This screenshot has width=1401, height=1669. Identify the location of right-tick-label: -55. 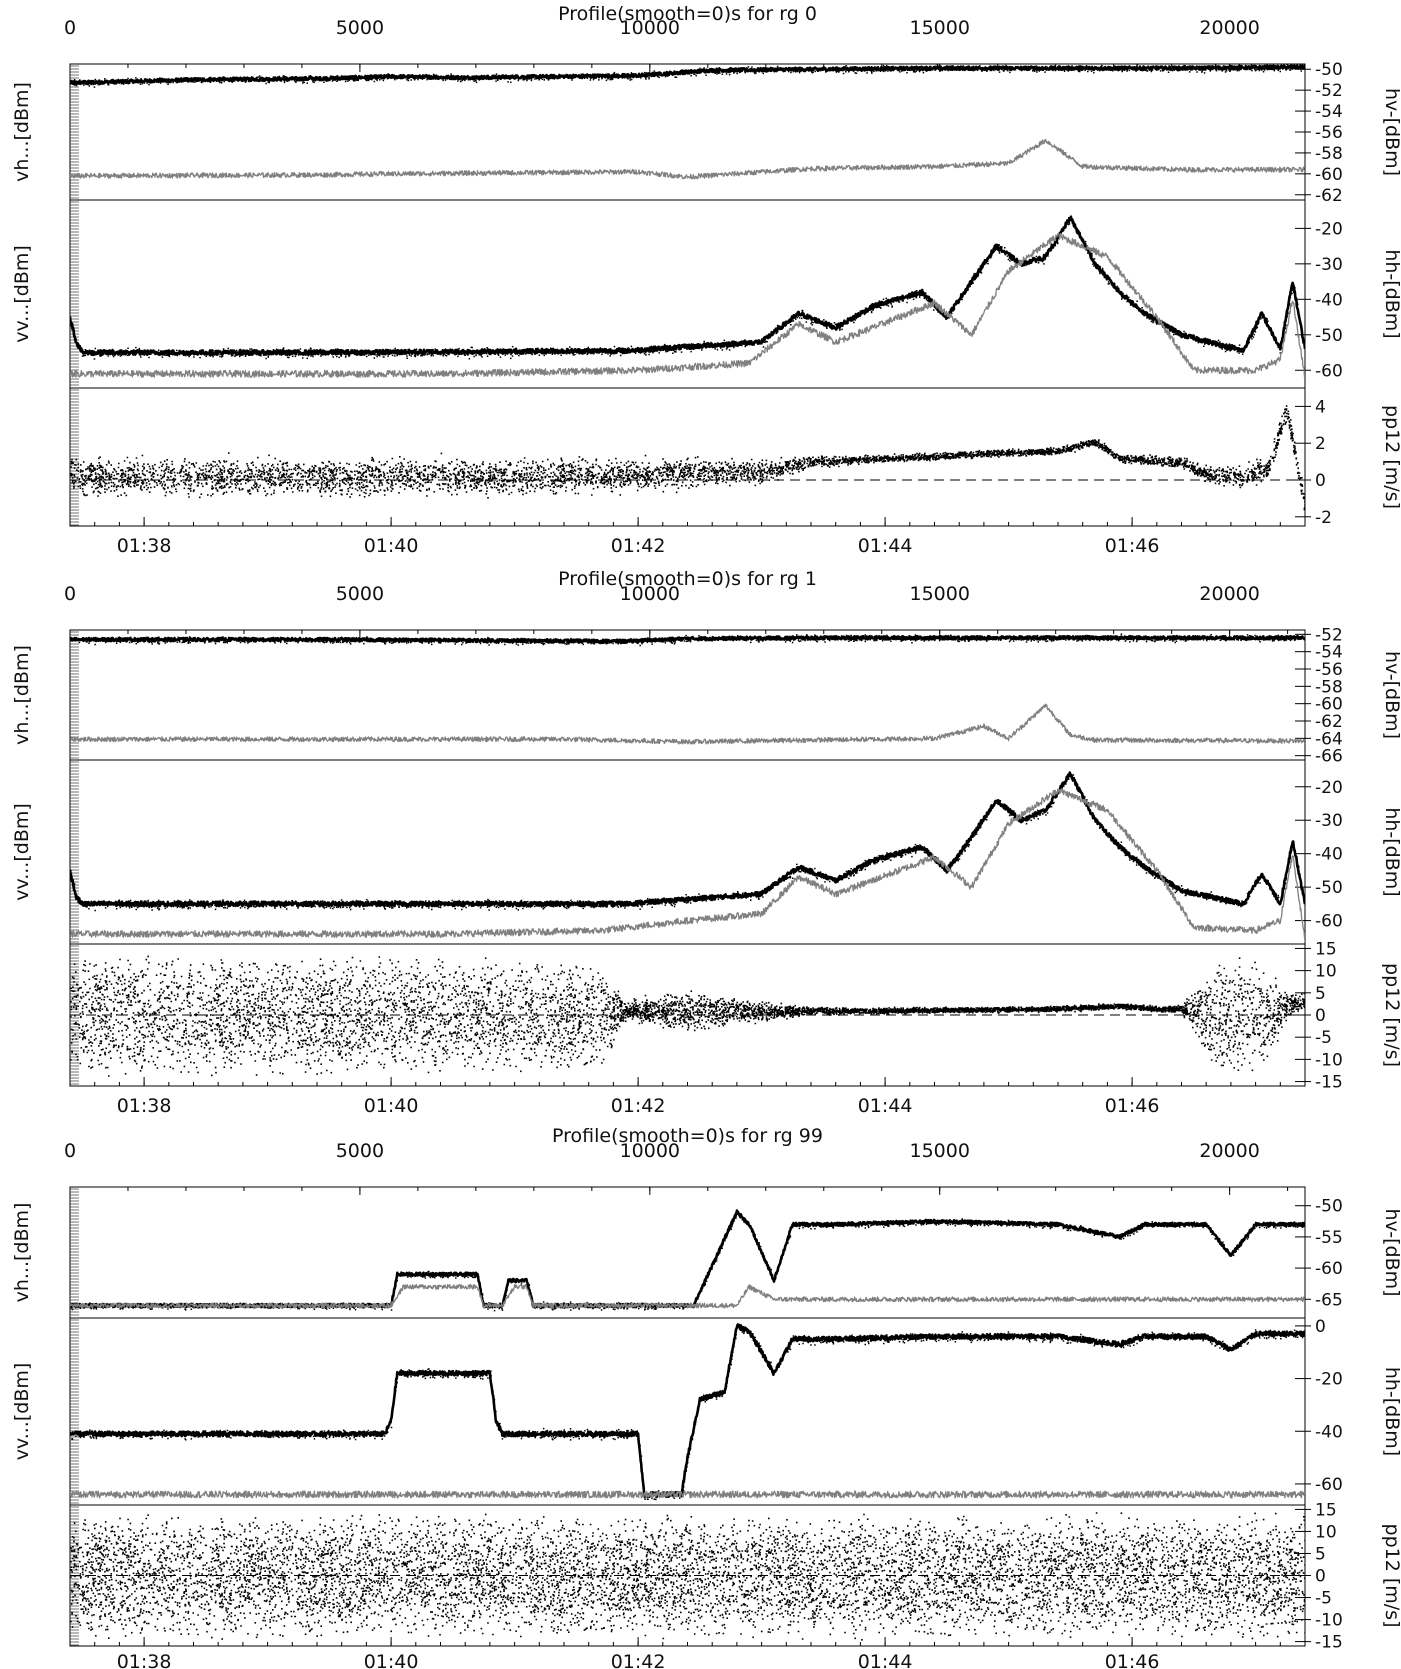
(1329, 1238).